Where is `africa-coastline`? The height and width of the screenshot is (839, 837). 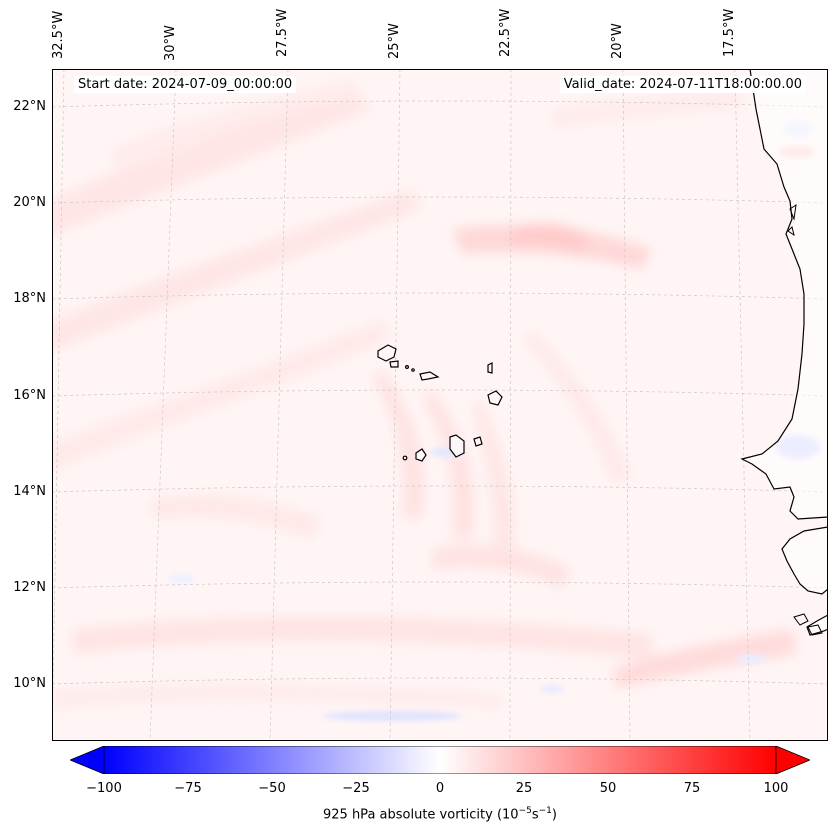 africa-coastline is located at coordinates (784, 405).